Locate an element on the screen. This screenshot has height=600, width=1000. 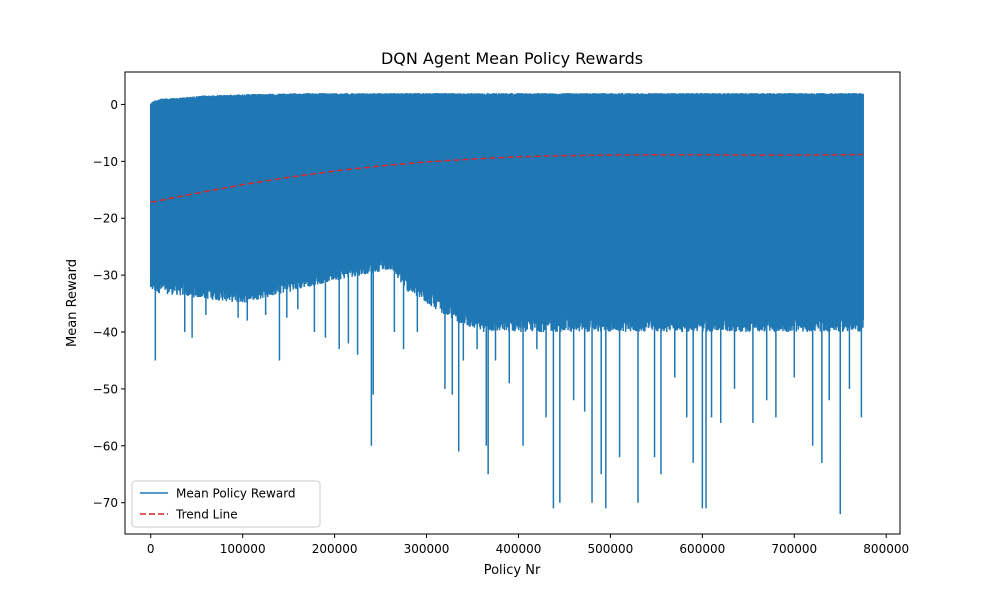
x-tick-label: 800000 is located at coordinates (886, 549).